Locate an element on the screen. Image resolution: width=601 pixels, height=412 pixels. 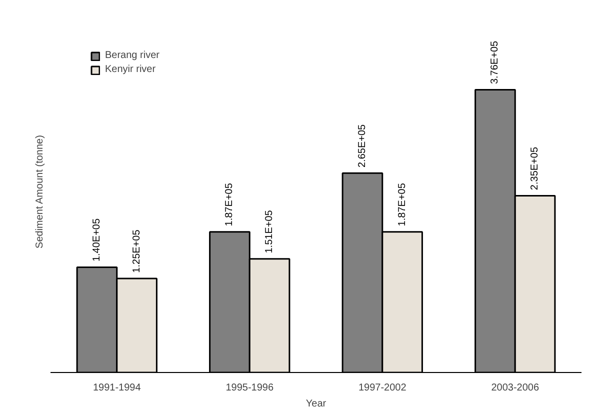
x-tick-label: 1995-1996 is located at coordinates (250, 388).